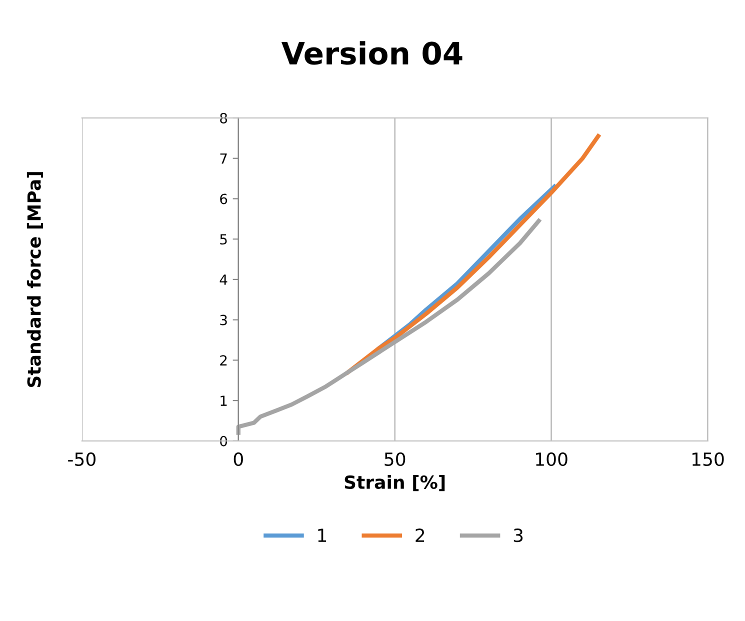  What do you see at coordinates (223, 239) in the screenshot?
I see `y-tick-label: 5` at bounding box center [223, 239].